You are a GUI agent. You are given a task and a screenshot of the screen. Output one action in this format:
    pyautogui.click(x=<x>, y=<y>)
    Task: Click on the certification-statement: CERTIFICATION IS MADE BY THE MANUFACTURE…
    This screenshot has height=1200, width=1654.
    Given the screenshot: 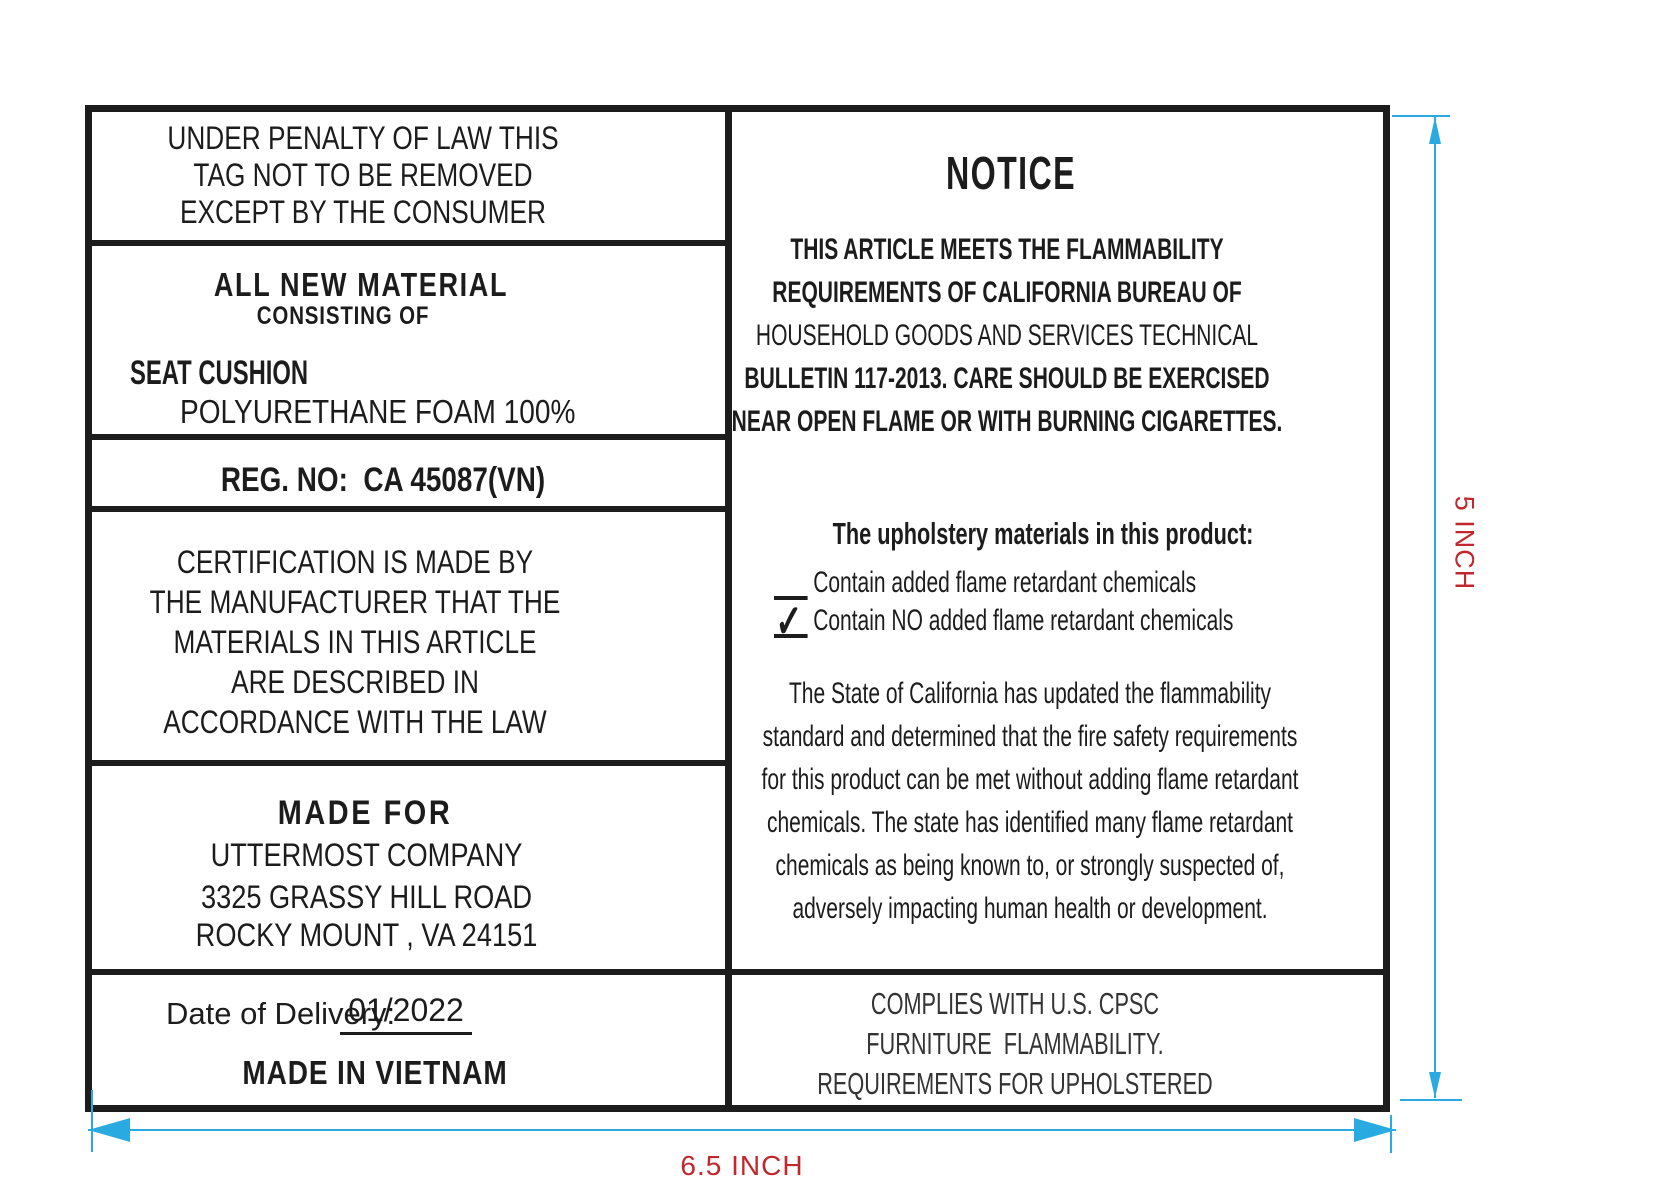 What is the action you would take?
    pyautogui.click(x=354, y=642)
    